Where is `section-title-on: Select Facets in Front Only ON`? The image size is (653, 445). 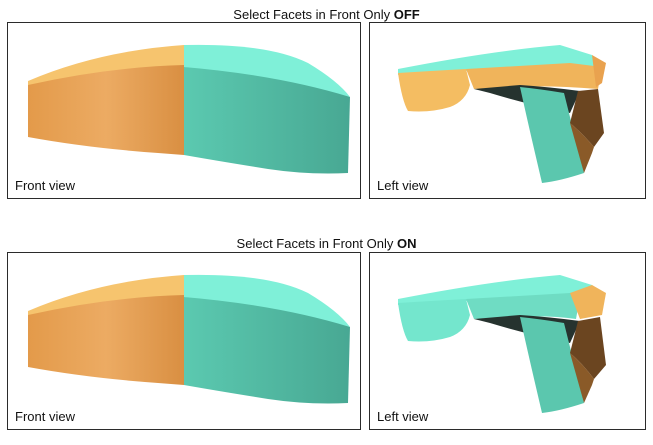
section-title-on: Select Facets in Front Only ON is located at coordinates (326, 244).